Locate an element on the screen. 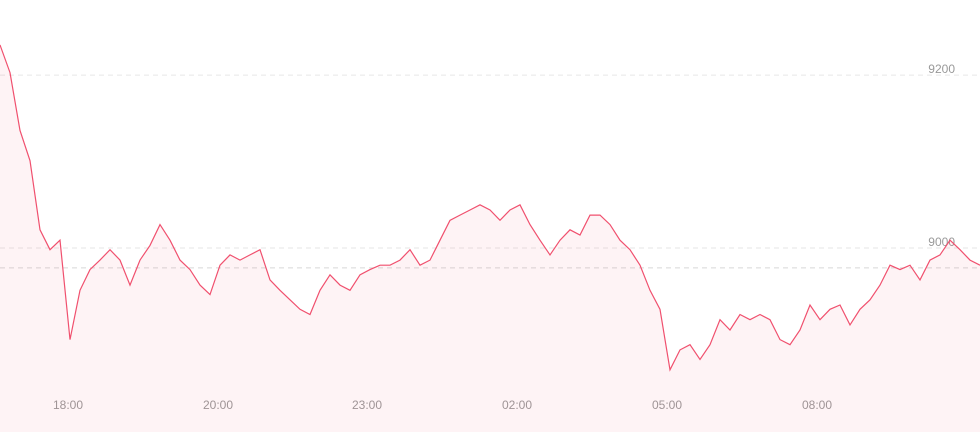 The image size is (980, 432). y-tick-label: 9000 is located at coordinates (941, 242).